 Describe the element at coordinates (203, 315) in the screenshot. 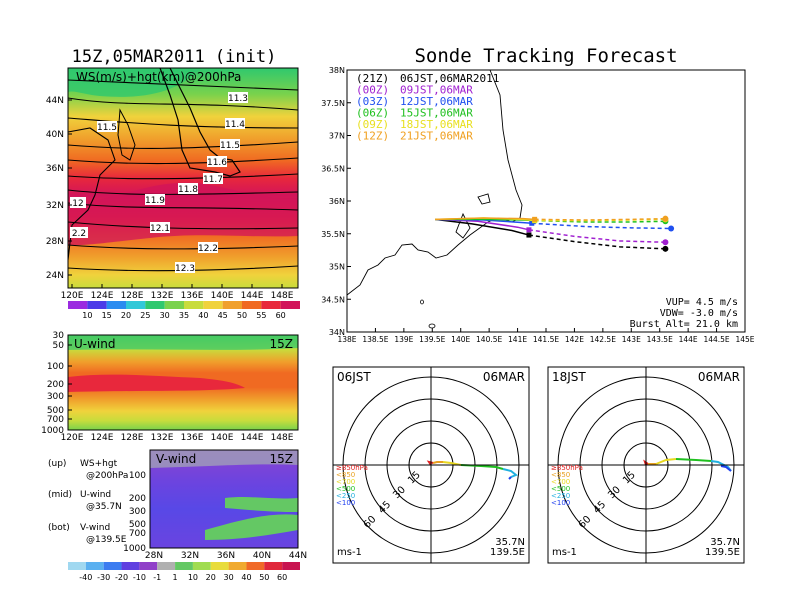

I see `ws-colorbar-label: 40` at that location.